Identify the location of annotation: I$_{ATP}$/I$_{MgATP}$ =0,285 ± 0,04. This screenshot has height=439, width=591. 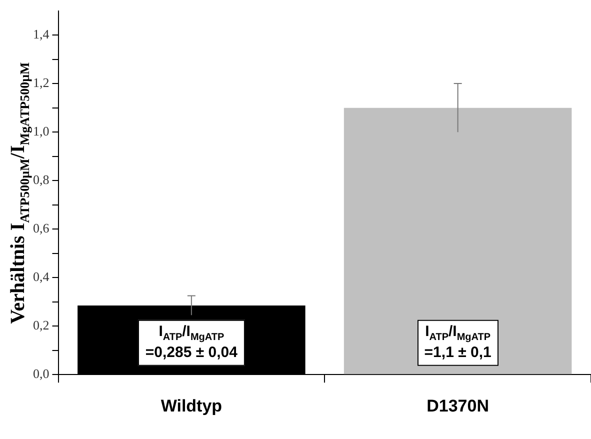
(191, 342).